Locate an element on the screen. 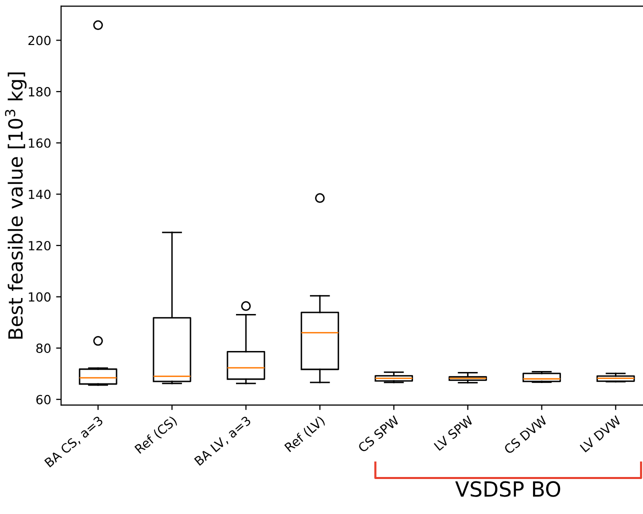 Image resolution: width=643 pixels, height=514 pixels. y-tick-label: 140 is located at coordinates (39, 195).